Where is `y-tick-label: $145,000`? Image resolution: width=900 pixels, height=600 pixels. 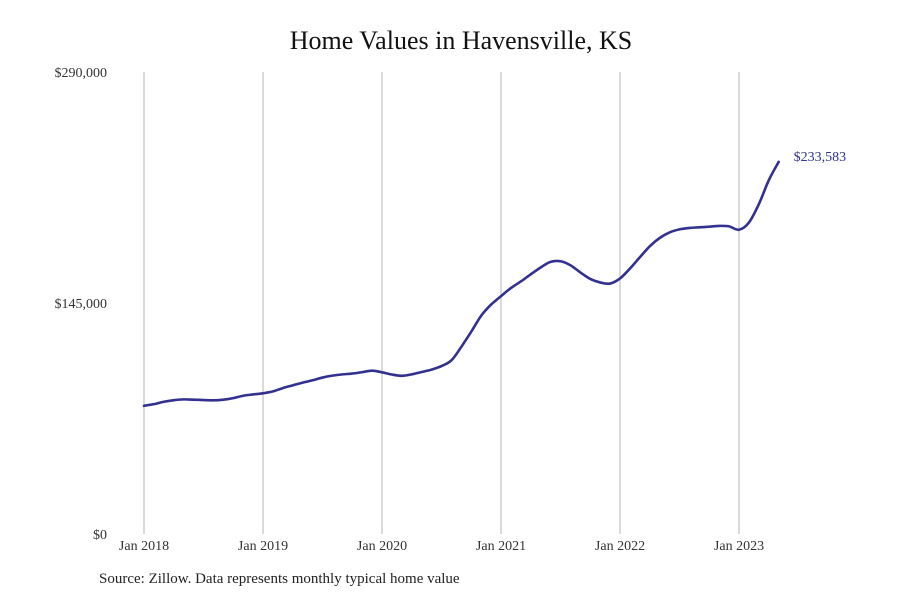 y-tick-label: $145,000 is located at coordinates (81, 304).